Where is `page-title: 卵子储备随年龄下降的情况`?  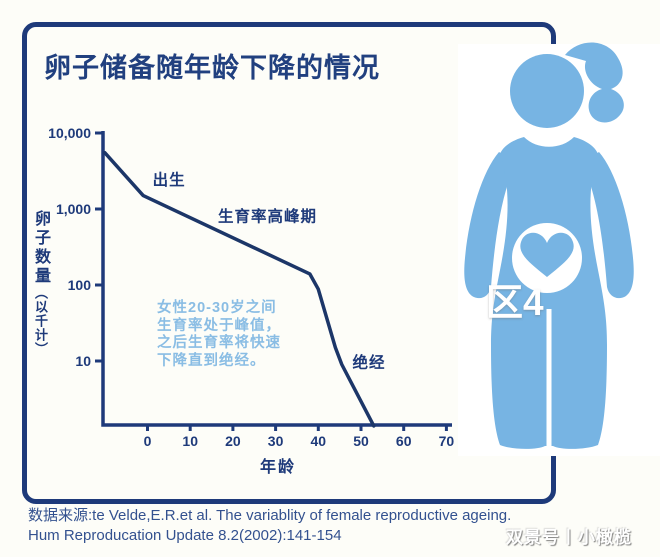 page-title: 卵子储备随年龄下降的情况 is located at coordinates (212, 68).